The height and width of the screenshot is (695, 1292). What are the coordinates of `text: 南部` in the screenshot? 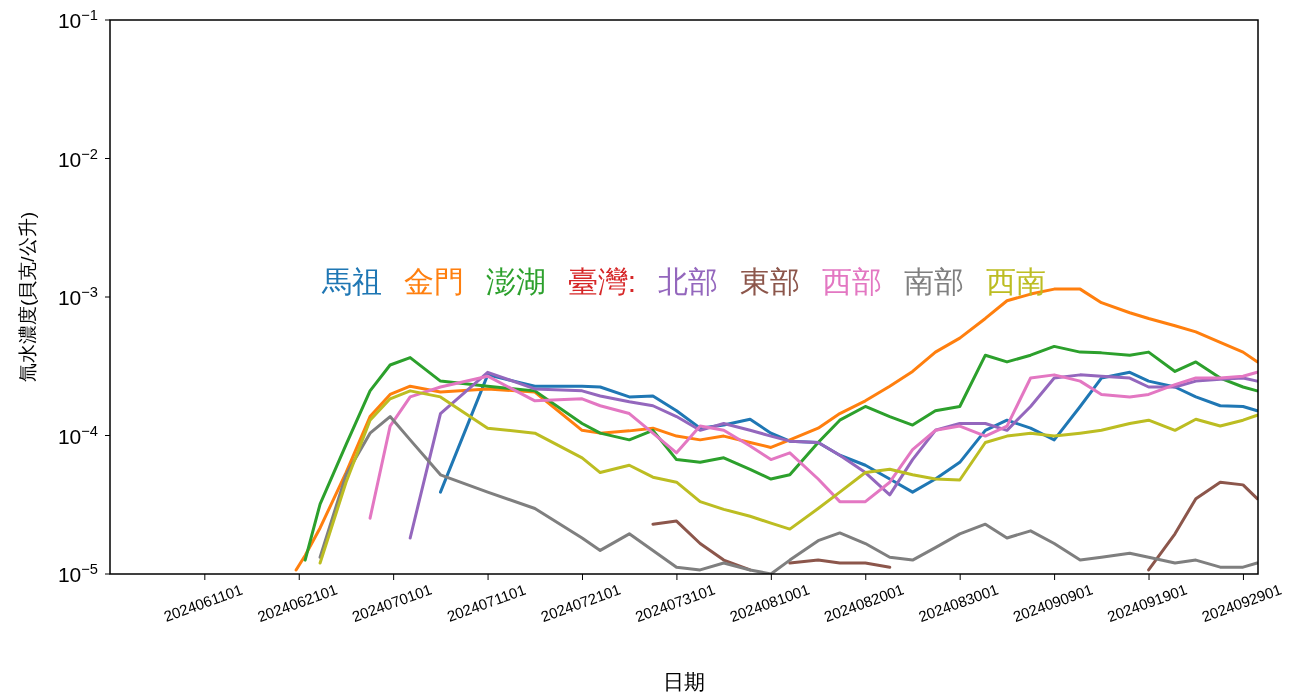 It's located at (934, 281).